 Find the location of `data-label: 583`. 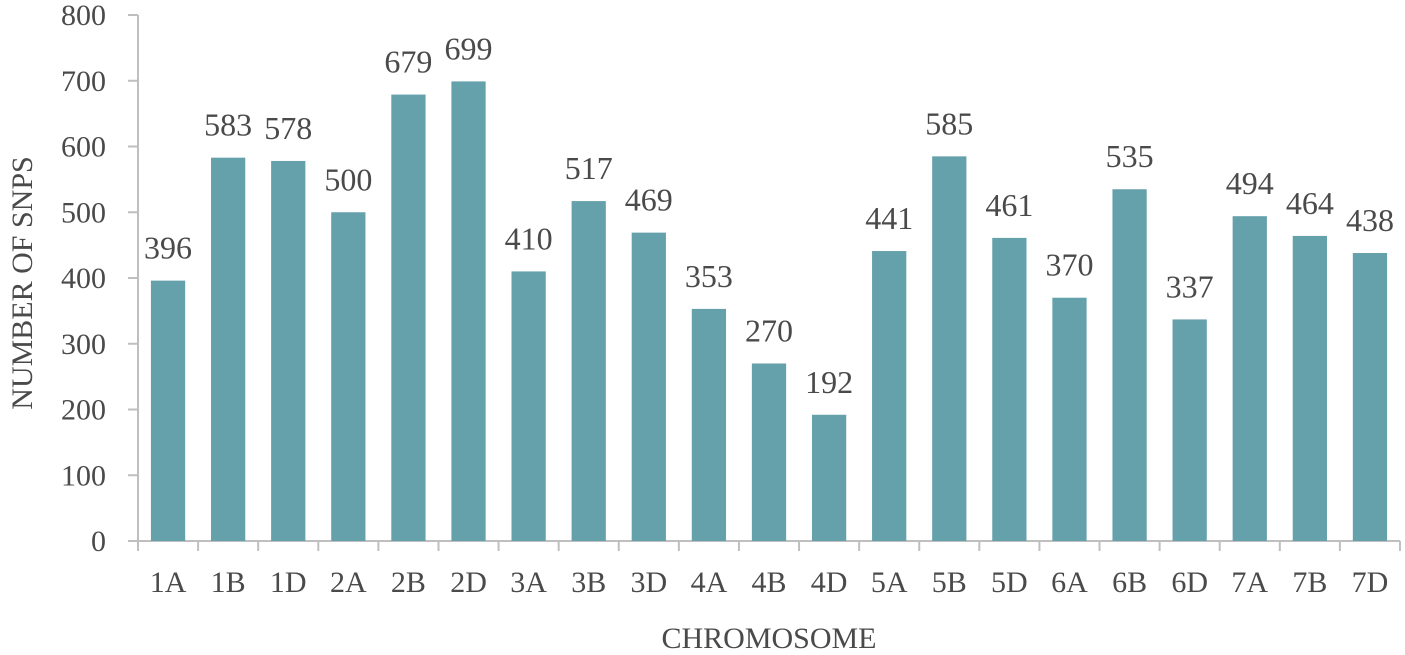

data-label: 583 is located at coordinates (228, 125).